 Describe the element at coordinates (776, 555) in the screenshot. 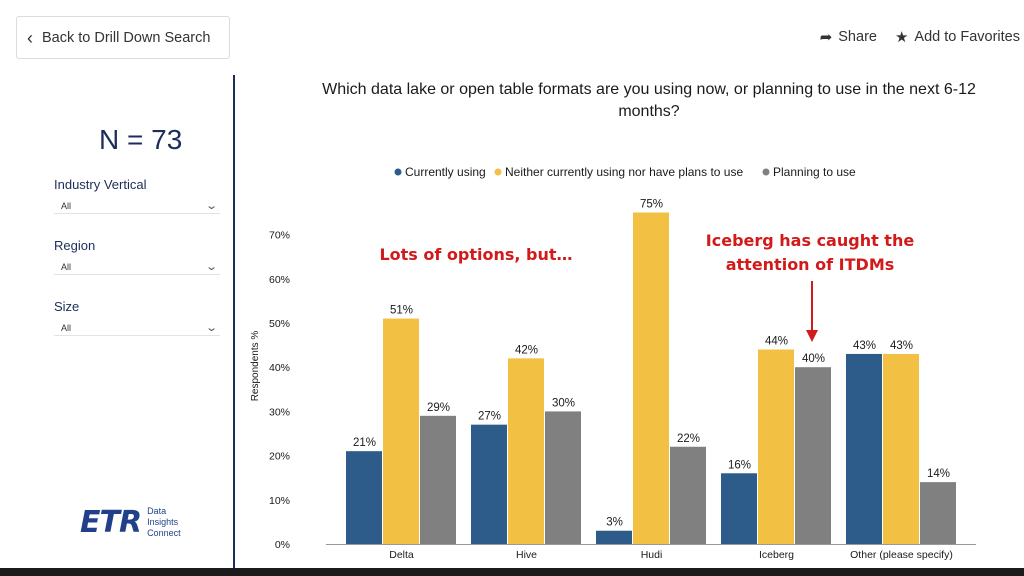

I see `x-tick-label: Iceberg` at that location.